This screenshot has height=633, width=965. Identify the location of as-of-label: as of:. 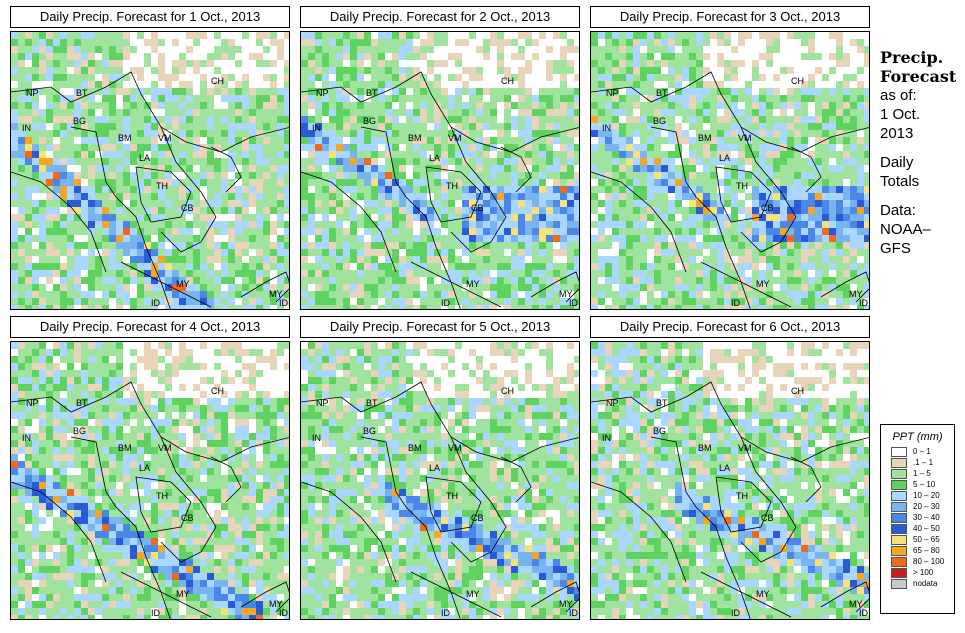
(898, 95).